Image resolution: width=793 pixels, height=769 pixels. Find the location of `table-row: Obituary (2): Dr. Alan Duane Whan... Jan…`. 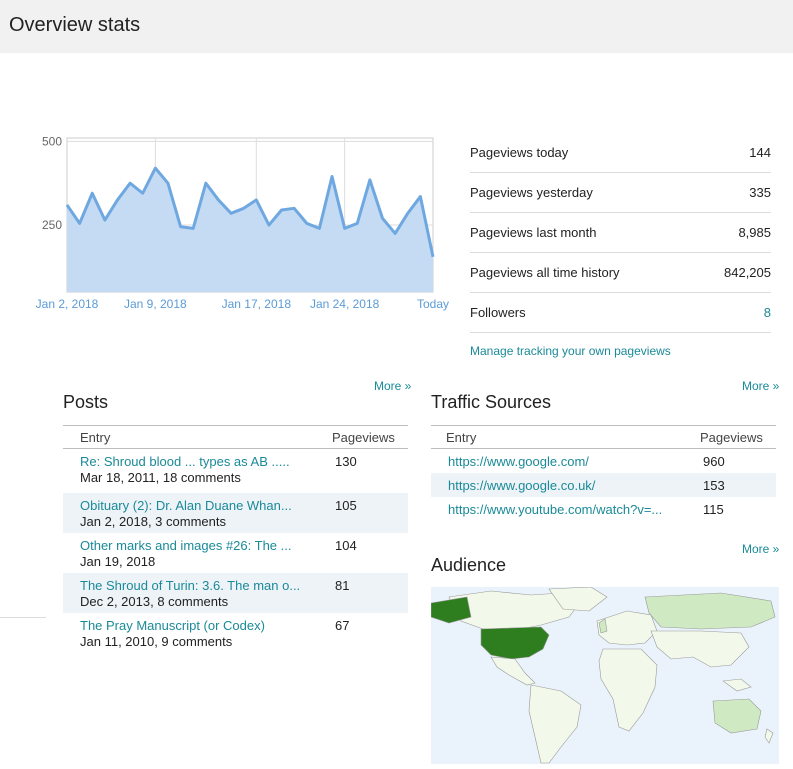

table-row: Obituary (2): Dr. Alan Duane Whan... Jan… is located at coordinates (235, 513).